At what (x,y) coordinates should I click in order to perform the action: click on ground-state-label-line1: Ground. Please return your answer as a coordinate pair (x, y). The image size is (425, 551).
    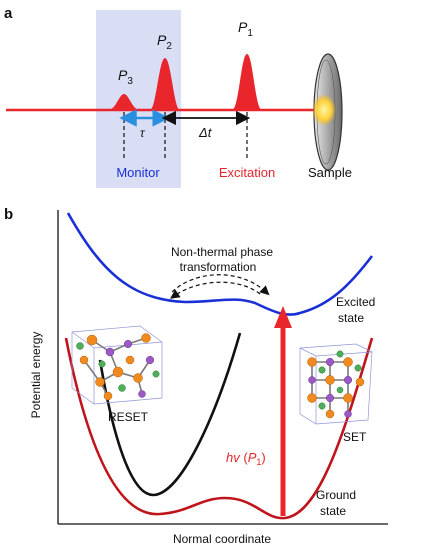
    Looking at the image, I should click on (336, 495).